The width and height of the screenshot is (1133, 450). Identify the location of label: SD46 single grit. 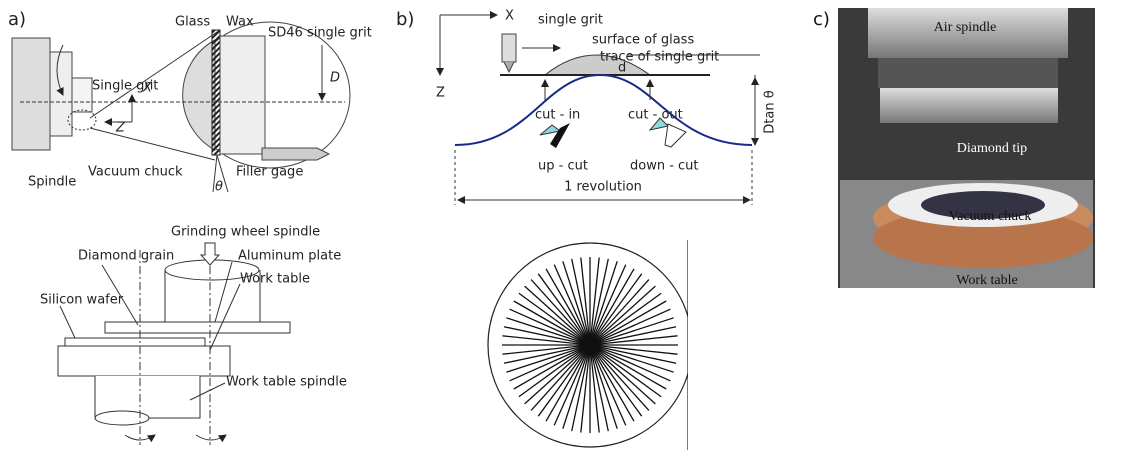
(320, 33).